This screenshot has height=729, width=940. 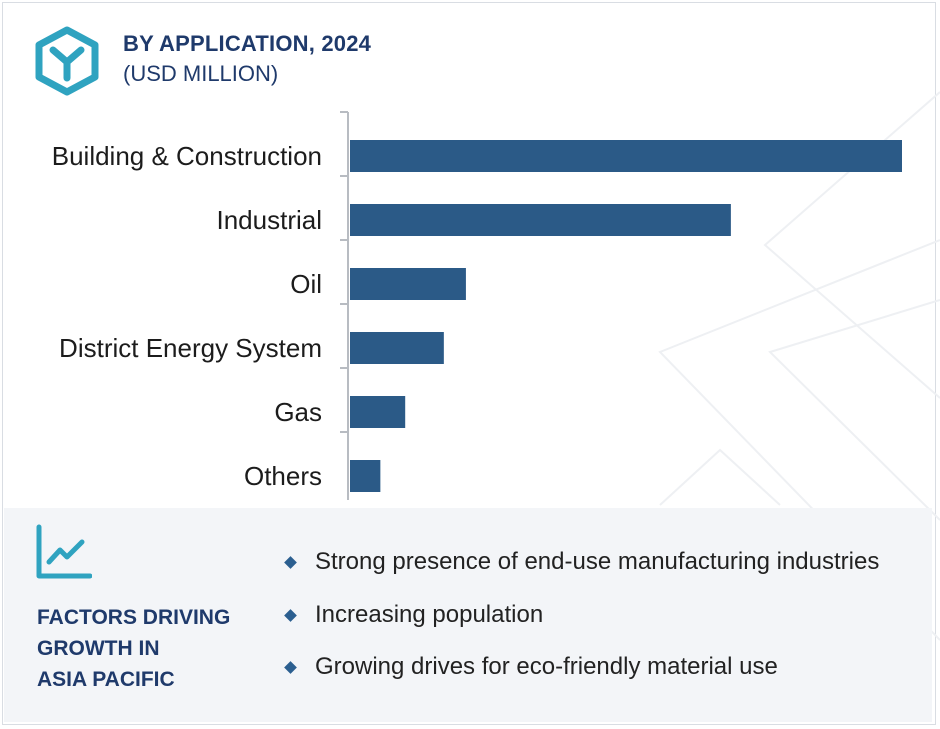 What do you see at coordinates (298, 412) in the screenshot?
I see `category-label: Gas` at bounding box center [298, 412].